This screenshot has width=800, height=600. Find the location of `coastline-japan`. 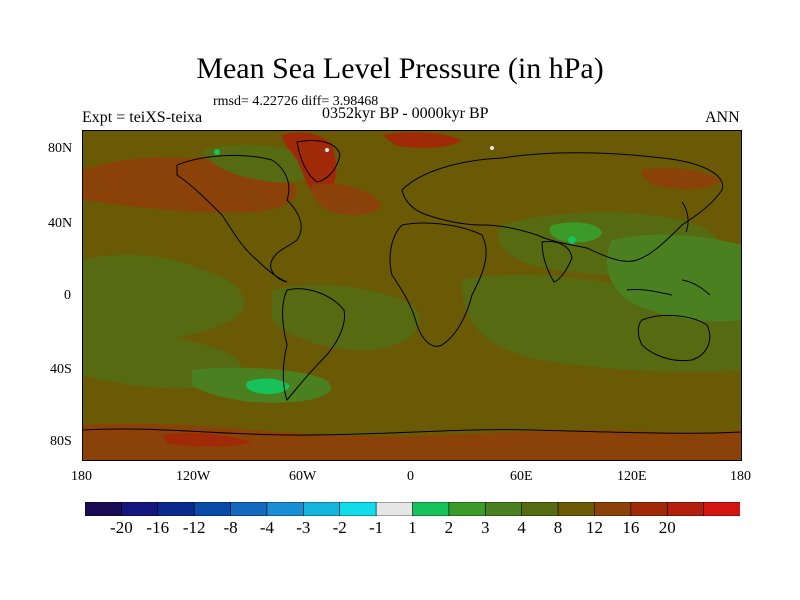

coastline-japan is located at coordinates (685, 217).